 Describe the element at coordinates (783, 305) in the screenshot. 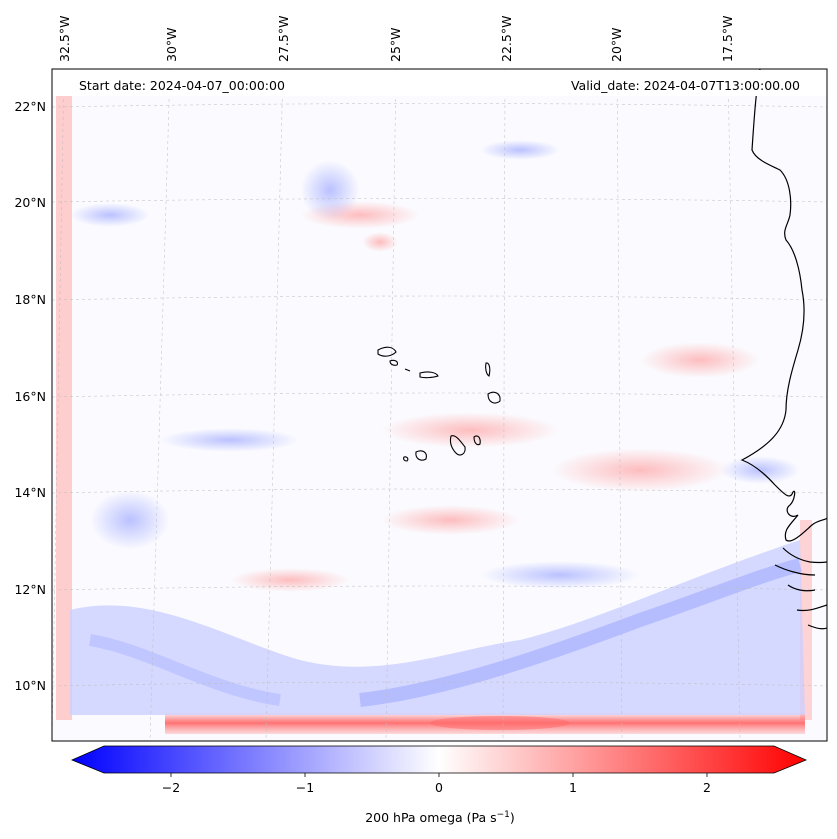

I see `africa-coastline` at that location.